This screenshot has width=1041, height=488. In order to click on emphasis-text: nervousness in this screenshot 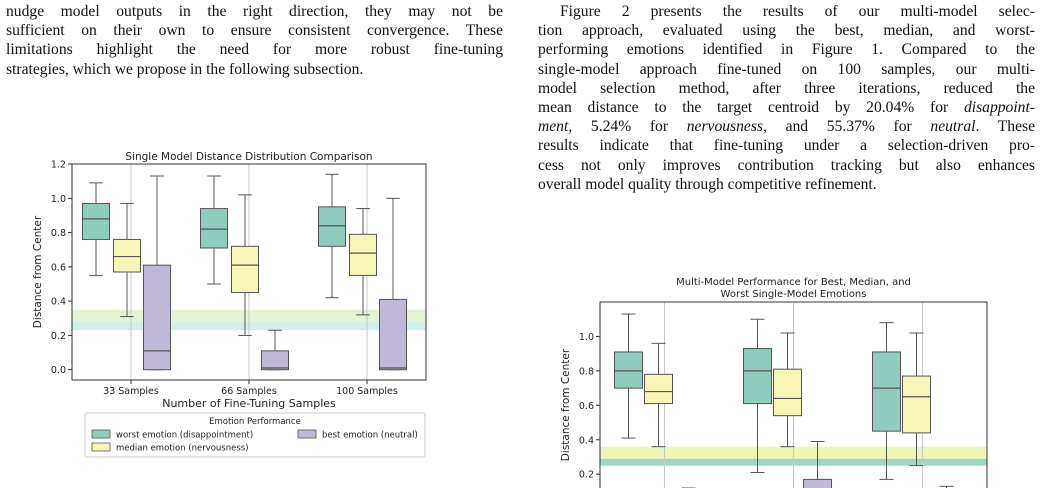, I will do `click(724, 127)`.